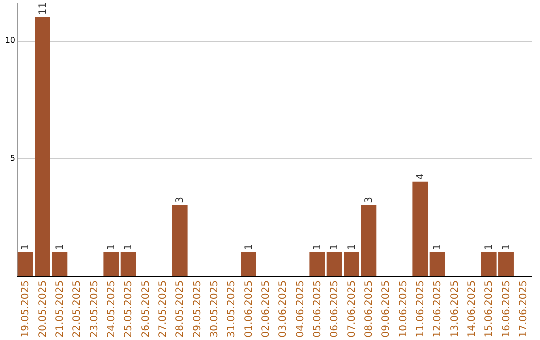 This screenshot has width=540, height=340. What do you see at coordinates (26, 309) in the screenshot?
I see `x-tick-label: 19.05.2025` at bounding box center [26, 309].